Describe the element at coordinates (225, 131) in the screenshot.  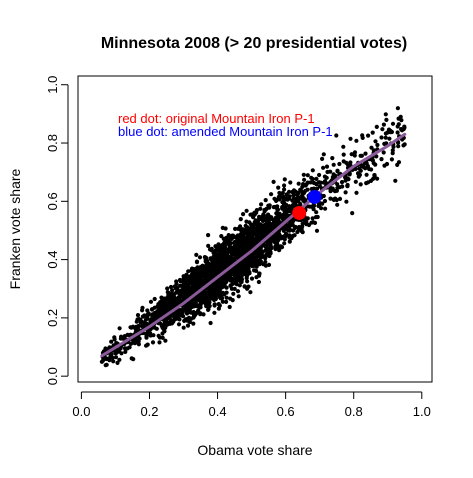
I see `annotation-blue-dot: blue dot: amended Mountain Iron P-1` at that location.